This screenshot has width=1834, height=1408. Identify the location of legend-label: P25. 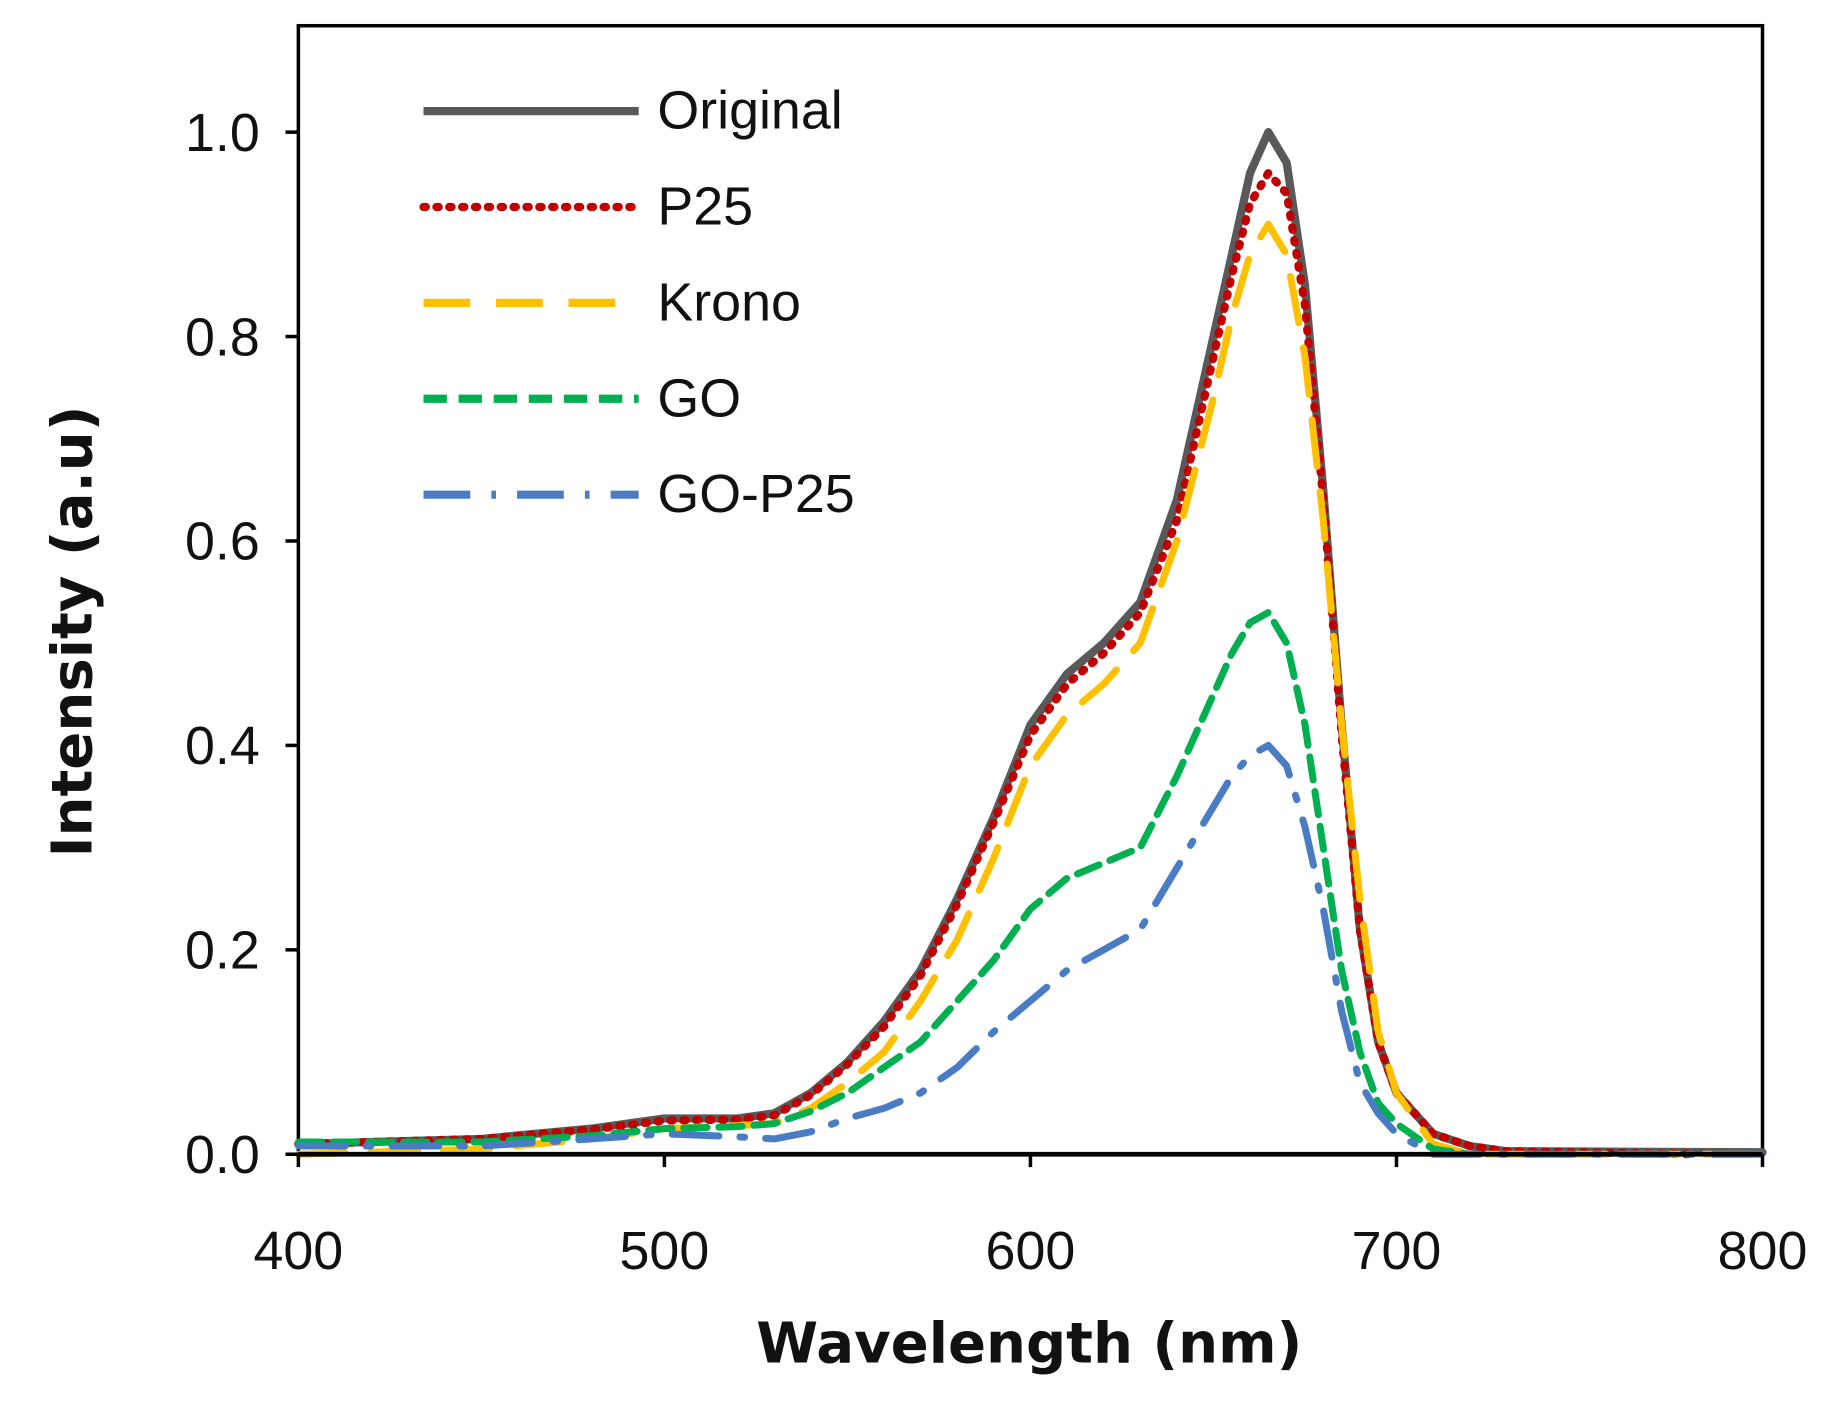
(705, 207).